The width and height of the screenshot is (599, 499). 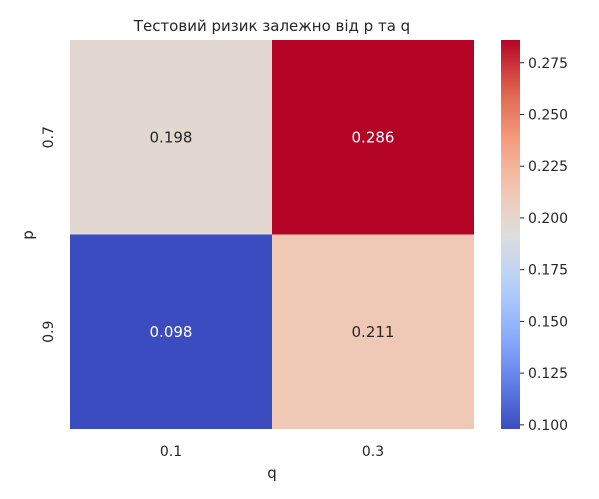 I want to click on y-tick-label: 0.9, so click(x=49, y=332).